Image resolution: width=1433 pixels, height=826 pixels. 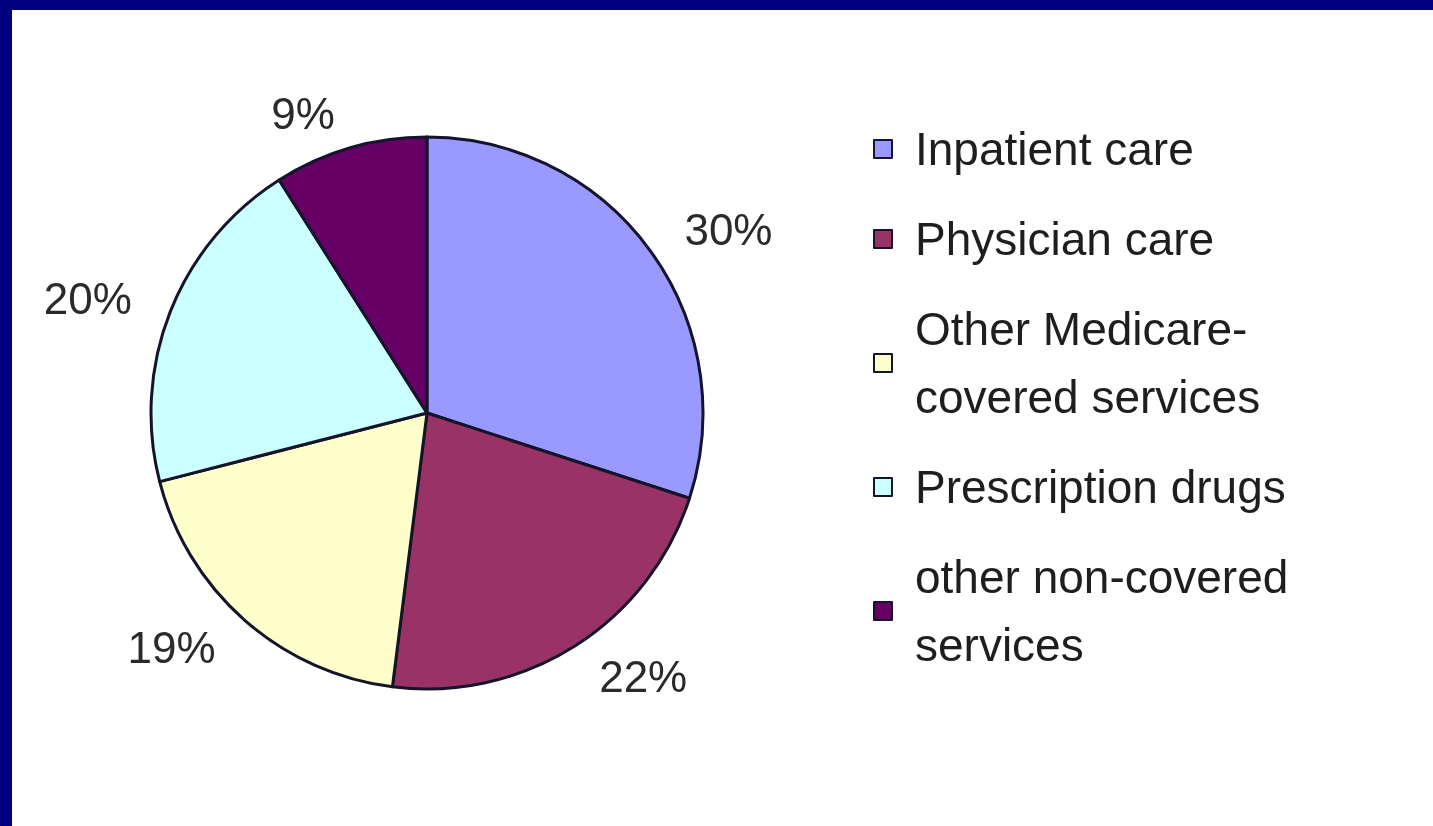 I want to click on legend-label: Prescription drugs, so click(x=1100, y=487).